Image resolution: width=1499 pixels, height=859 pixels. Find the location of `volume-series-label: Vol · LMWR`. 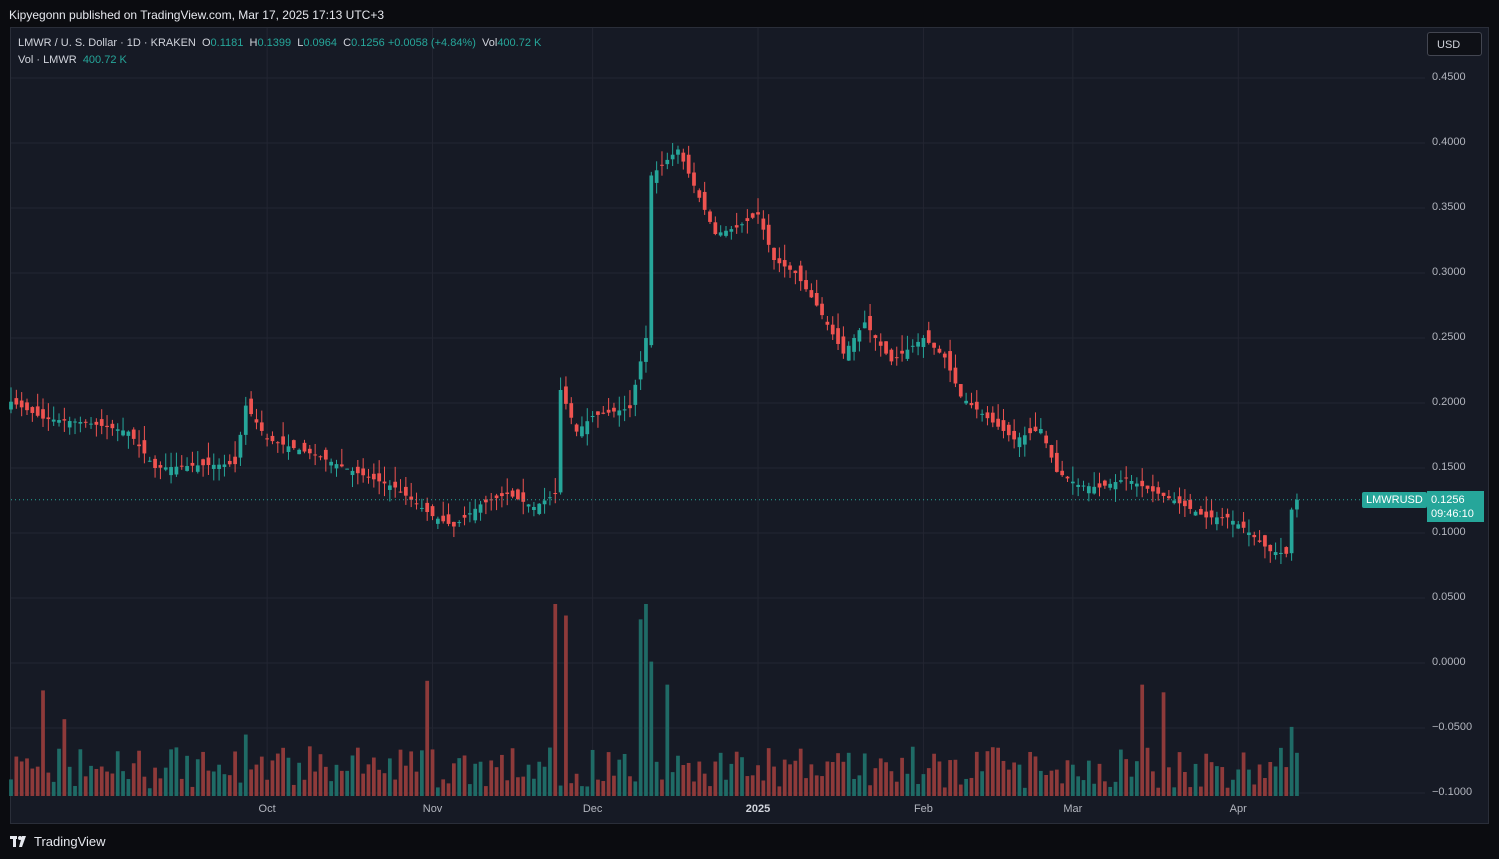

volume-series-label: Vol · LMWR is located at coordinates (47, 60).